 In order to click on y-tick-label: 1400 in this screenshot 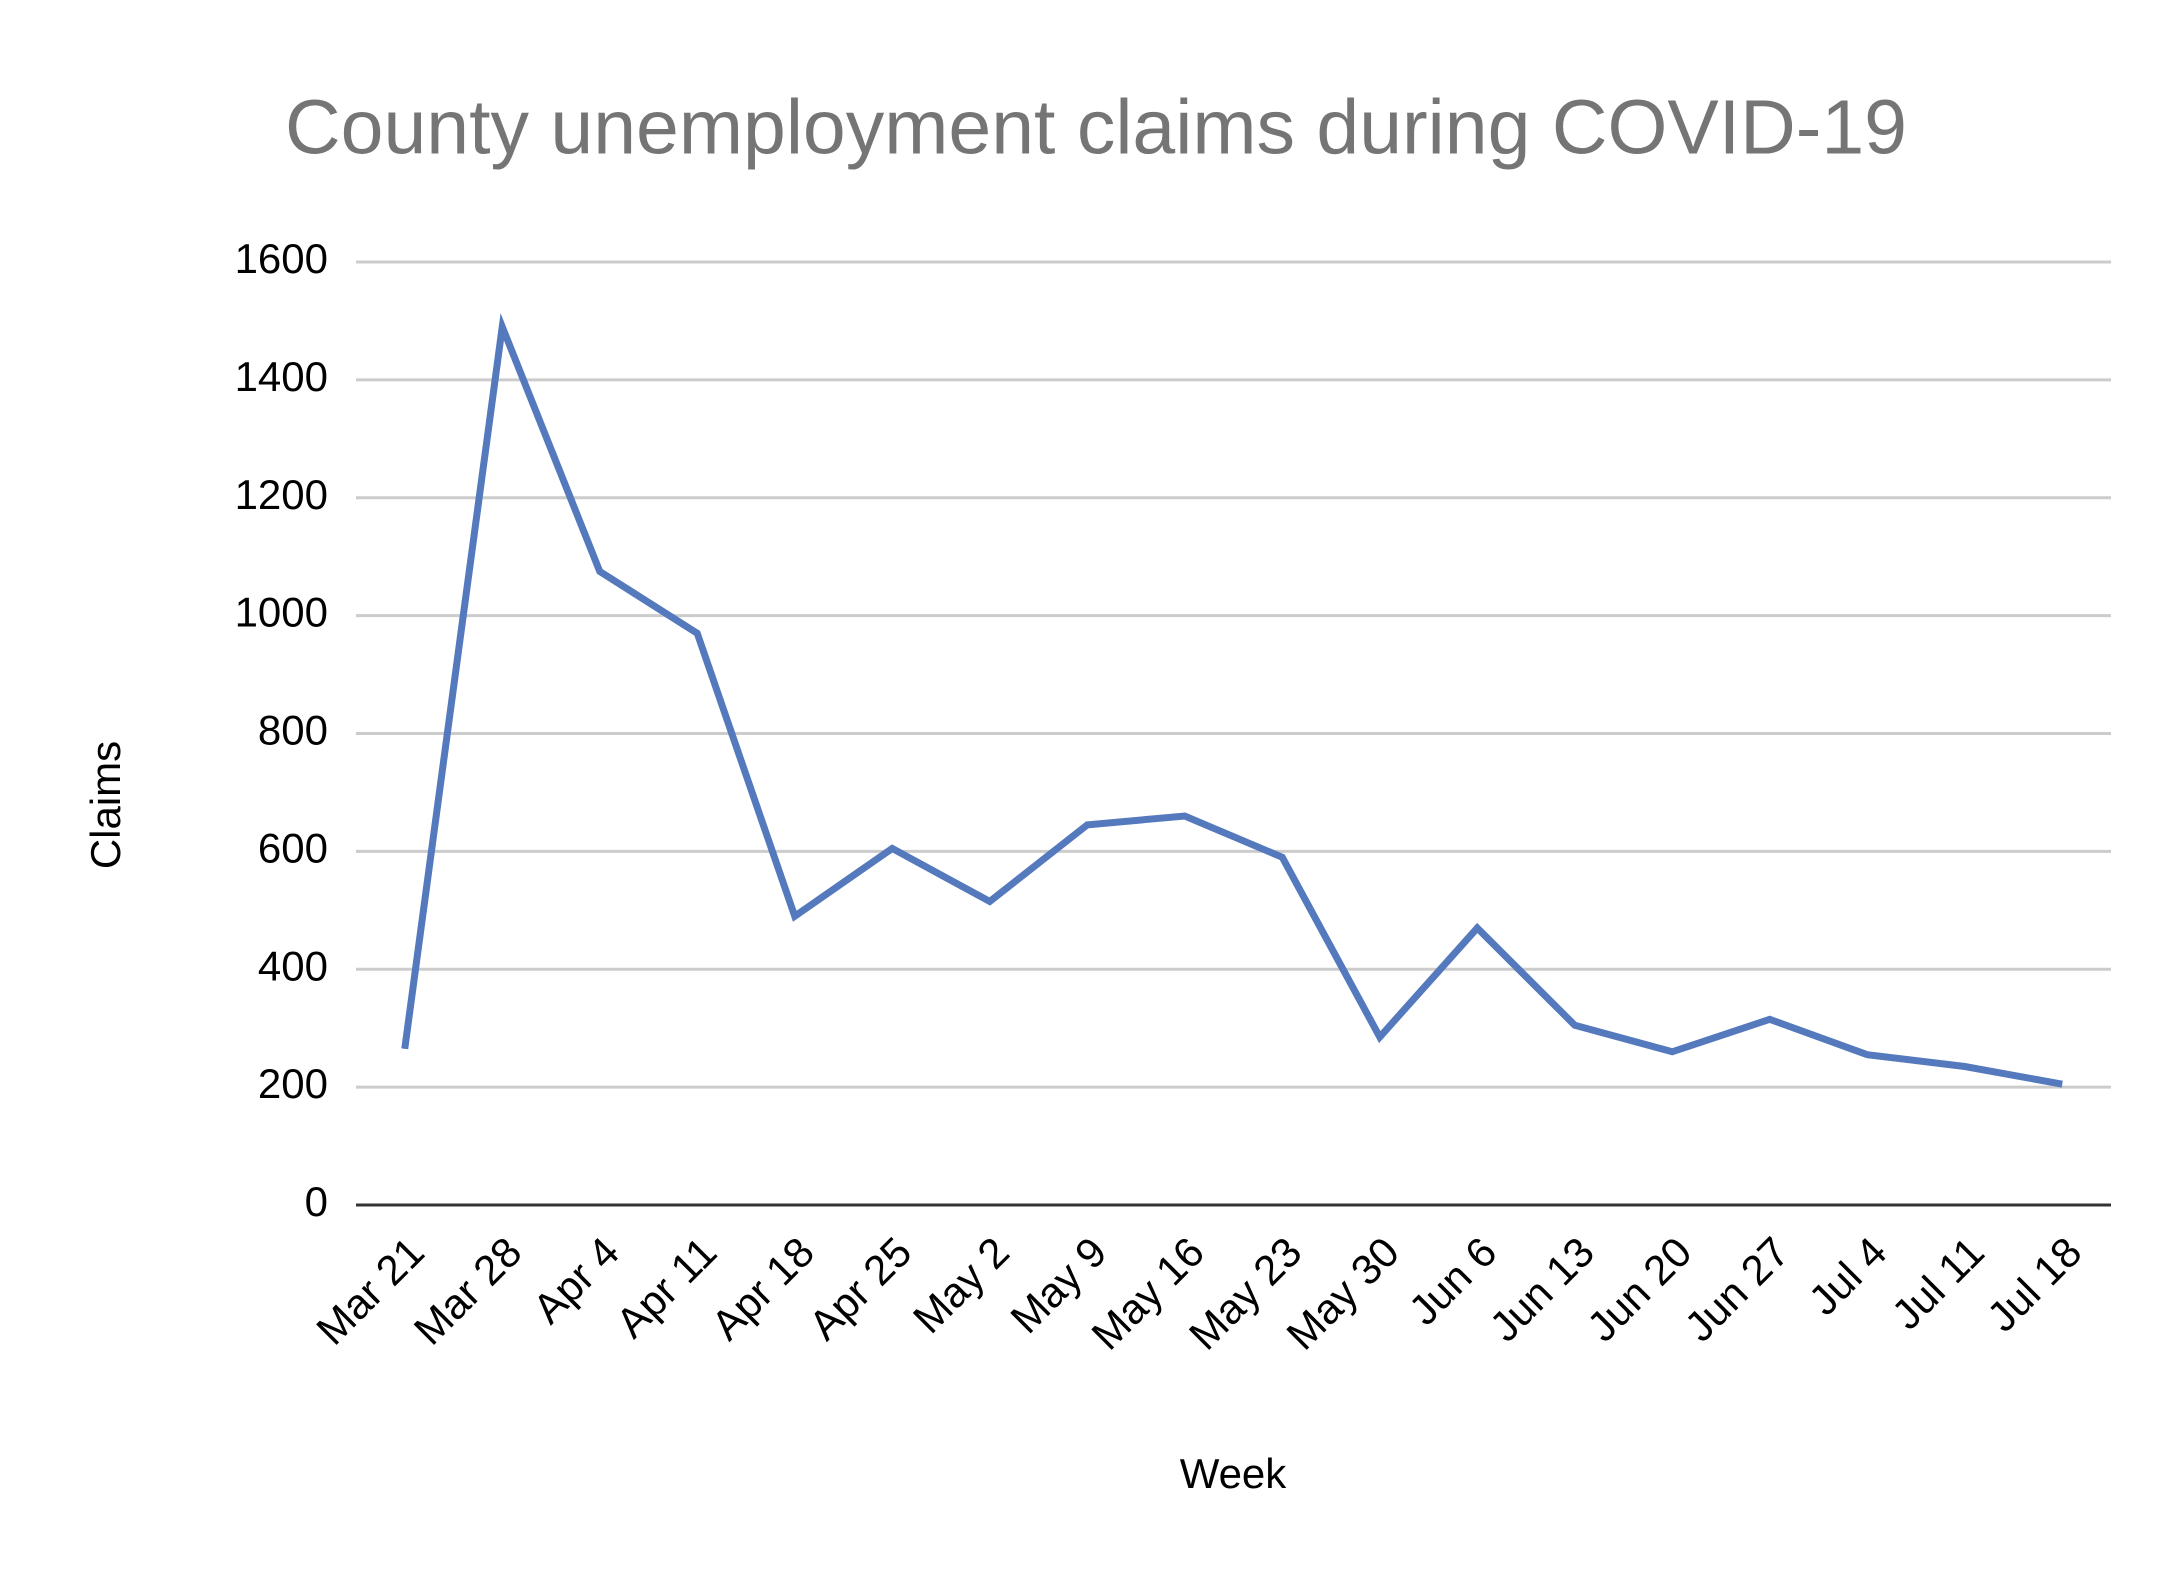, I will do `click(281, 376)`.